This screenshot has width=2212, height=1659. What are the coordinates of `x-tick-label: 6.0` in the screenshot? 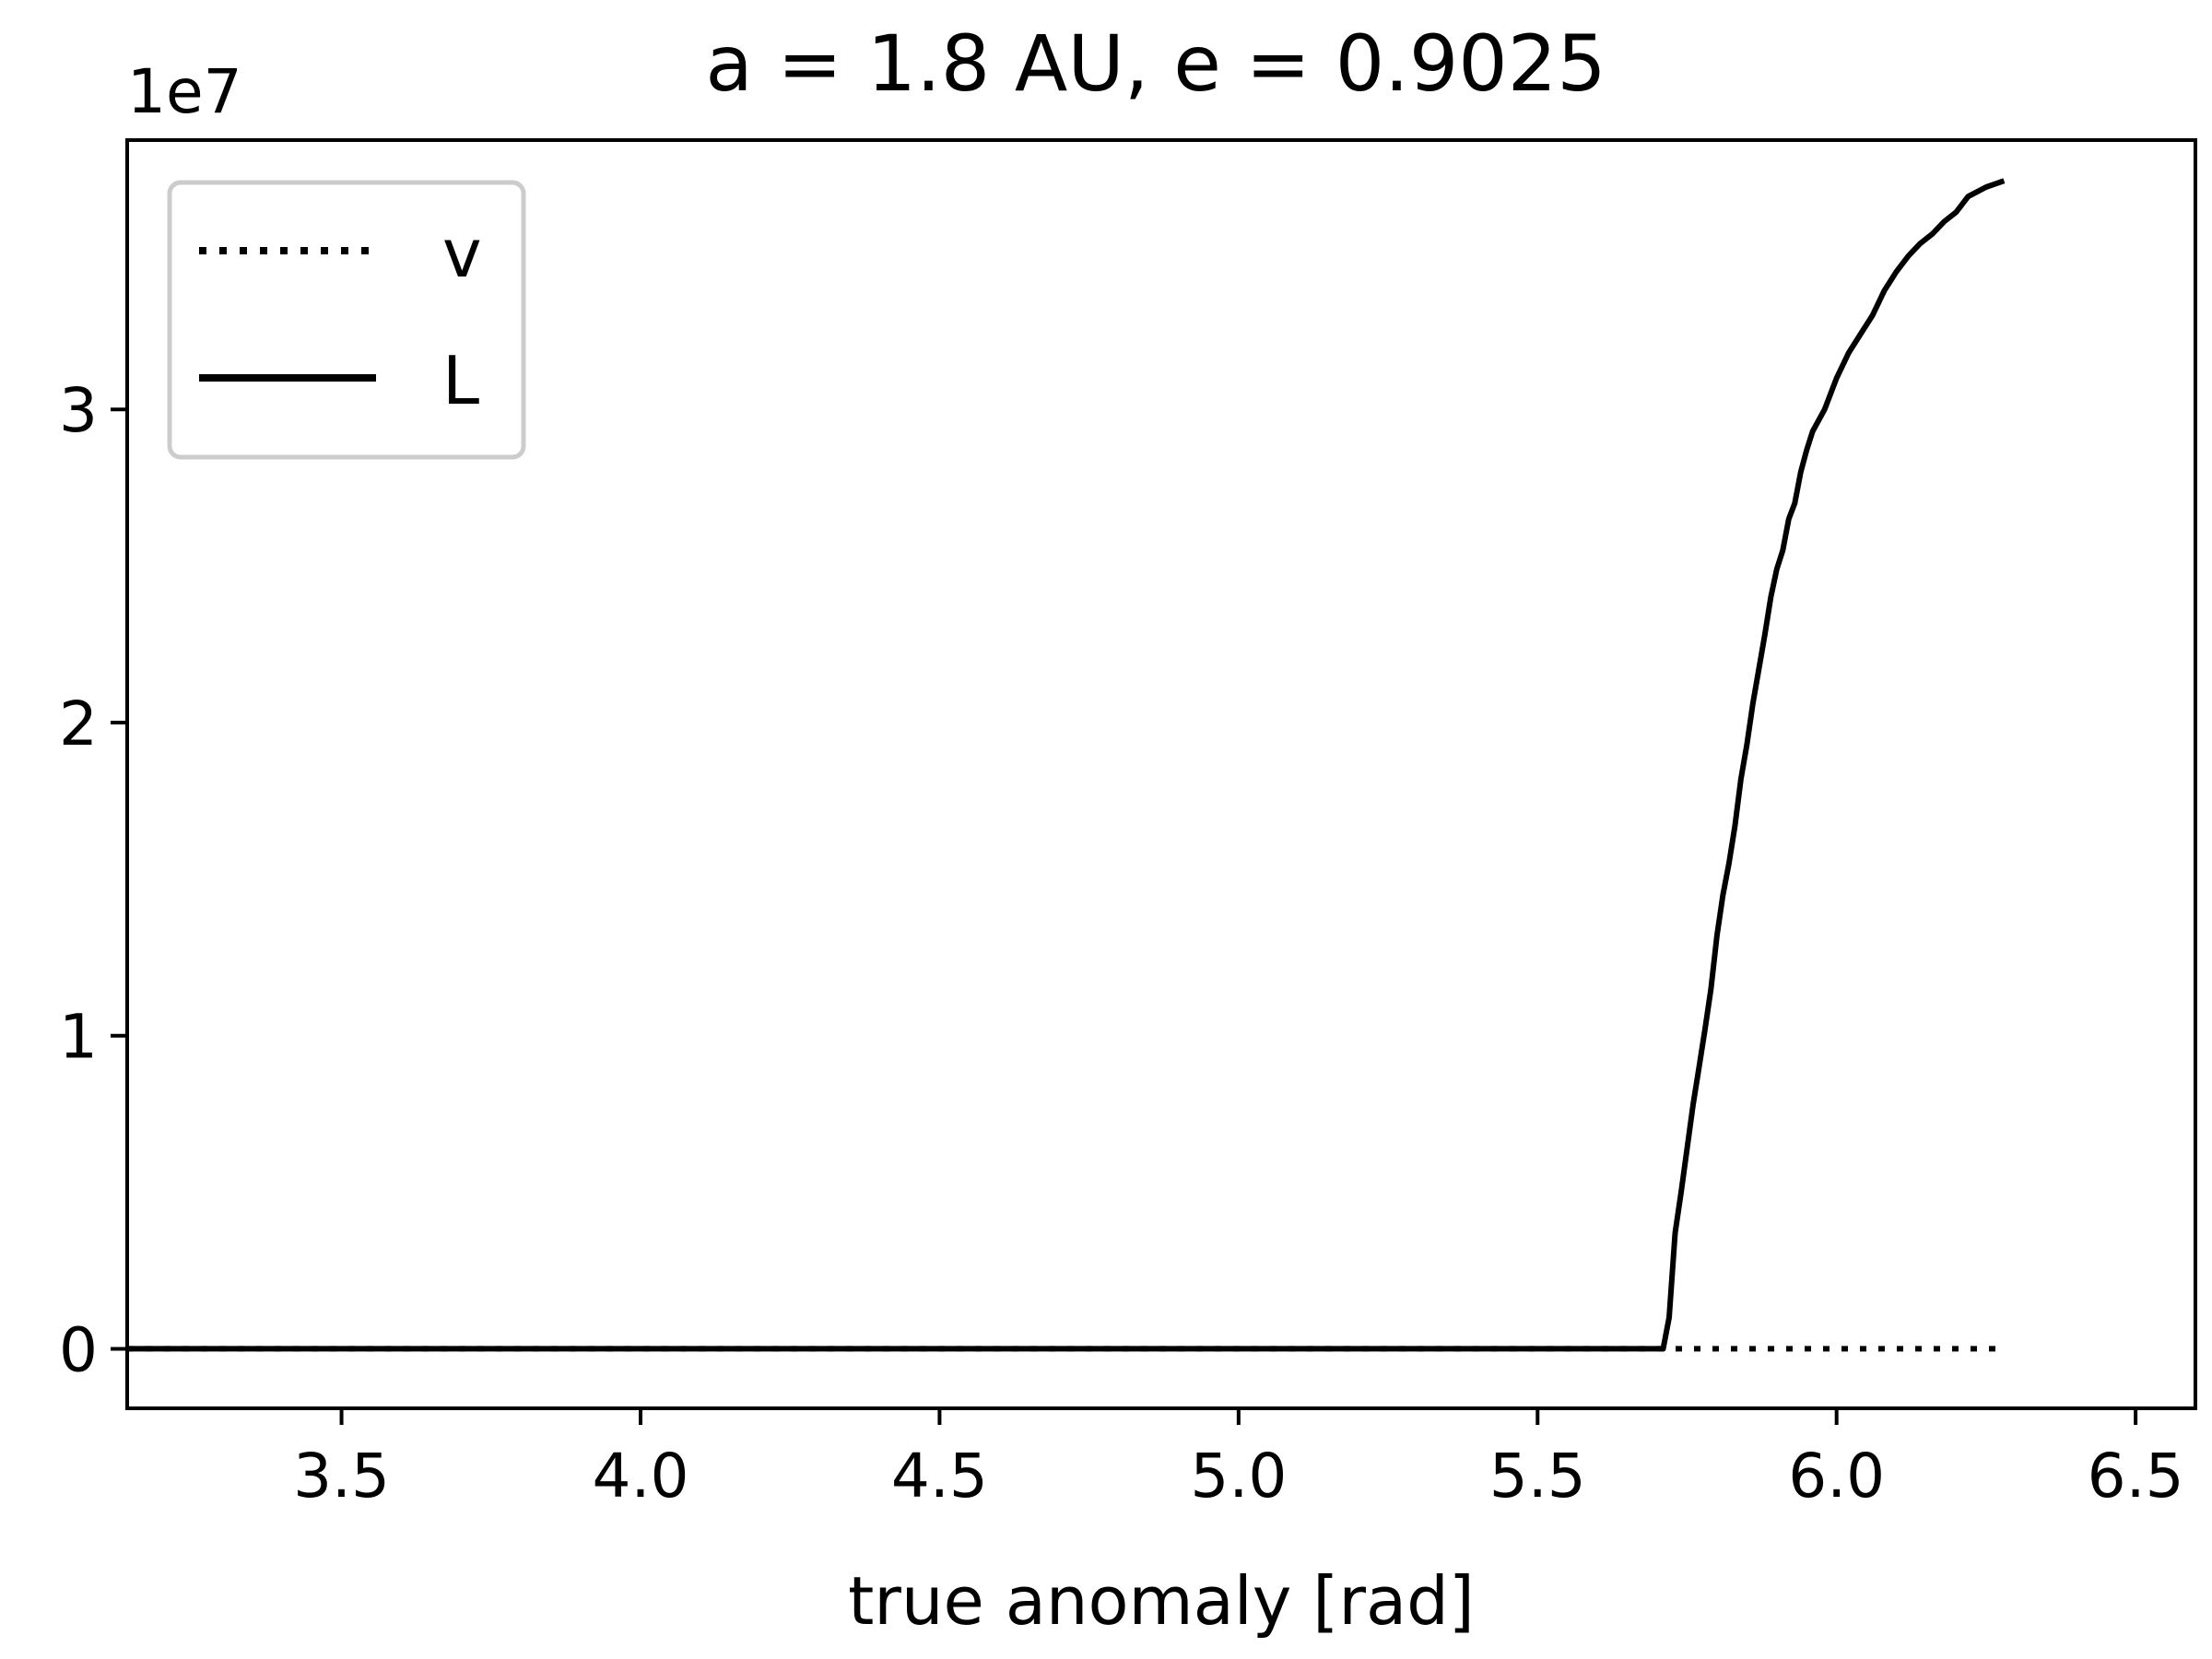 It's located at (1836, 1476).